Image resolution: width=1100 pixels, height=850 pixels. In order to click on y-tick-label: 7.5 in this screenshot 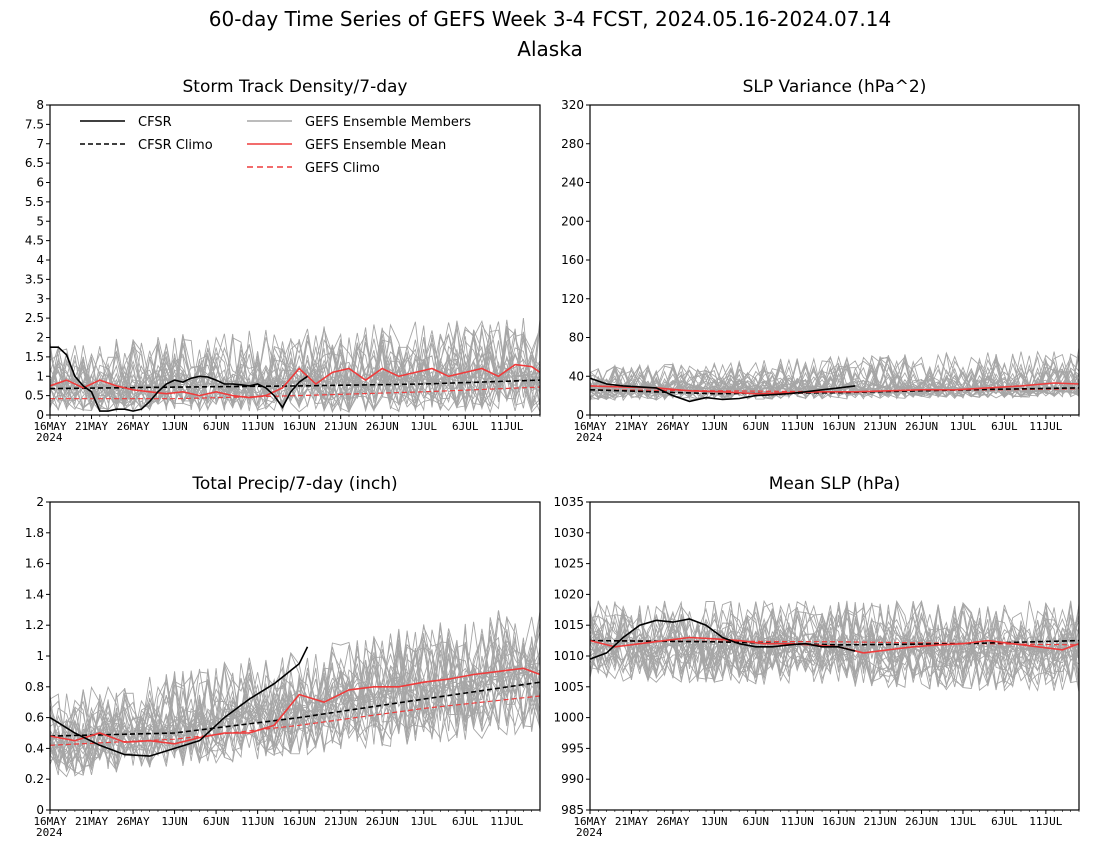, I will do `click(34, 124)`.